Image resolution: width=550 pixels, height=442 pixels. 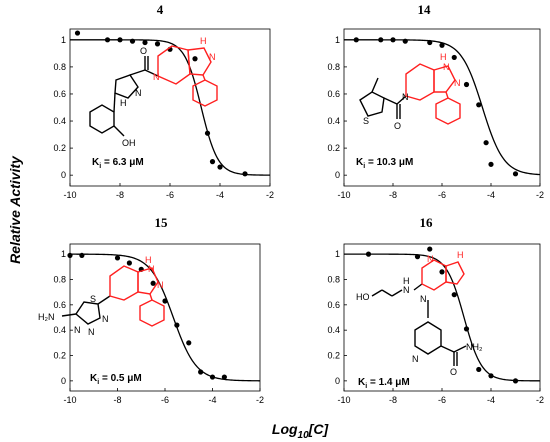 I want to click on svg-text: HO, so click(x=363, y=297).